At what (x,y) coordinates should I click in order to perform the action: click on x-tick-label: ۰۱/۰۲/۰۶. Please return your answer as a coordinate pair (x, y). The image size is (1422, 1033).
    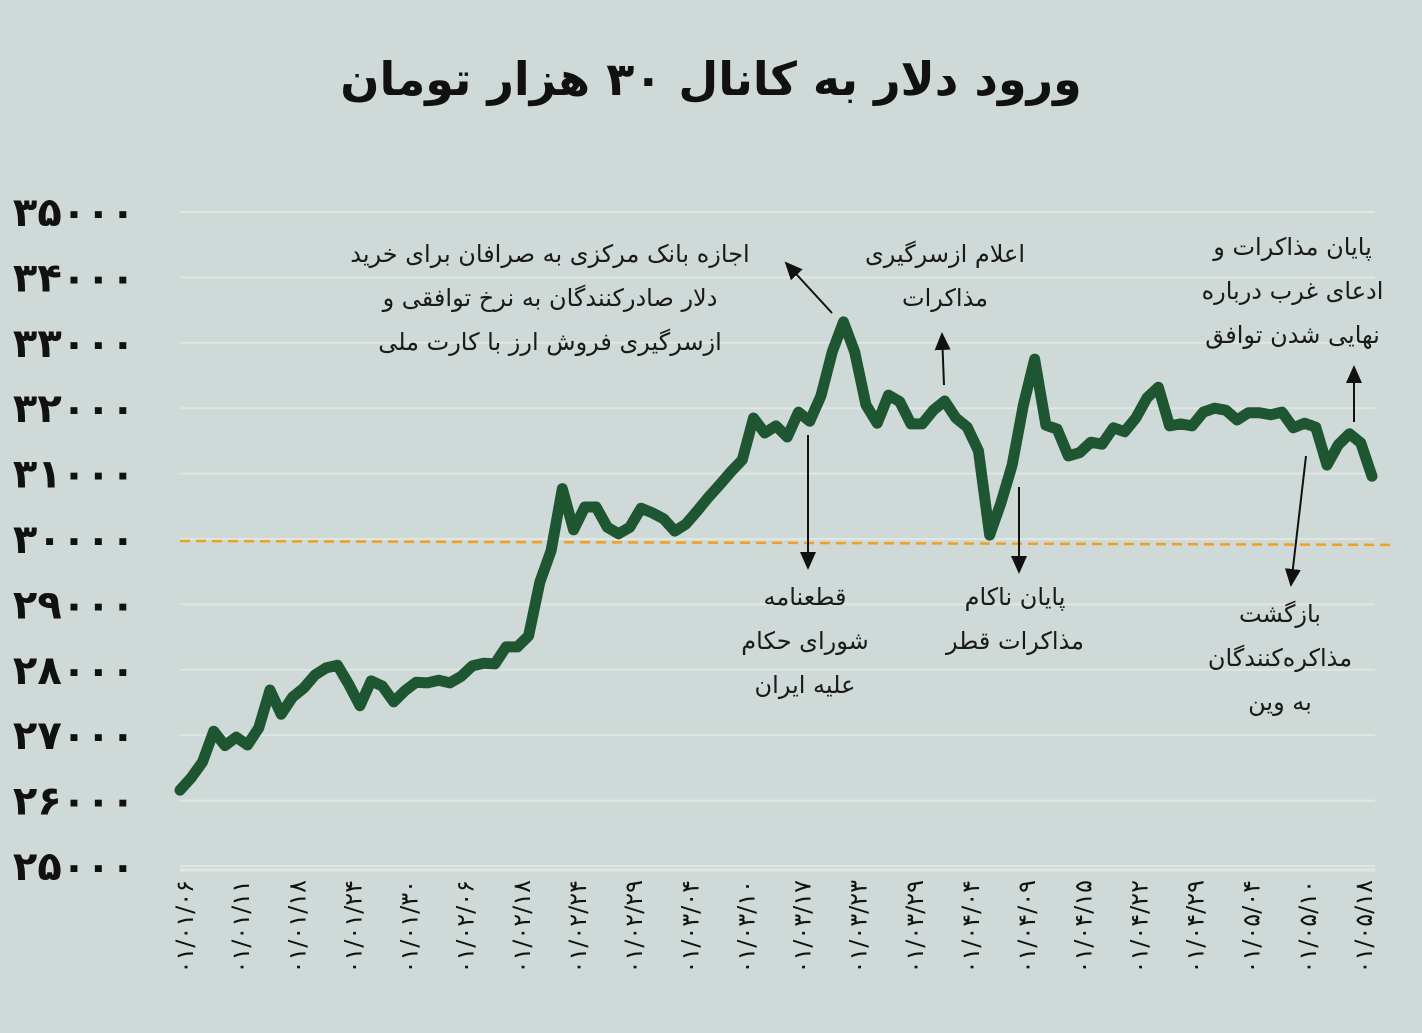
    Looking at the image, I should click on (466, 927).